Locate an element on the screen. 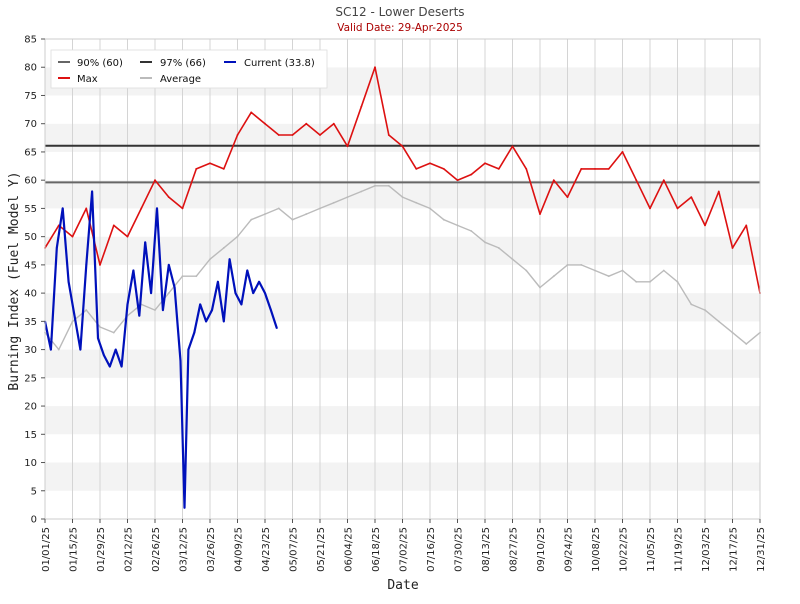  x-tick-label: 12/17/25 is located at coordinates (734, 549).